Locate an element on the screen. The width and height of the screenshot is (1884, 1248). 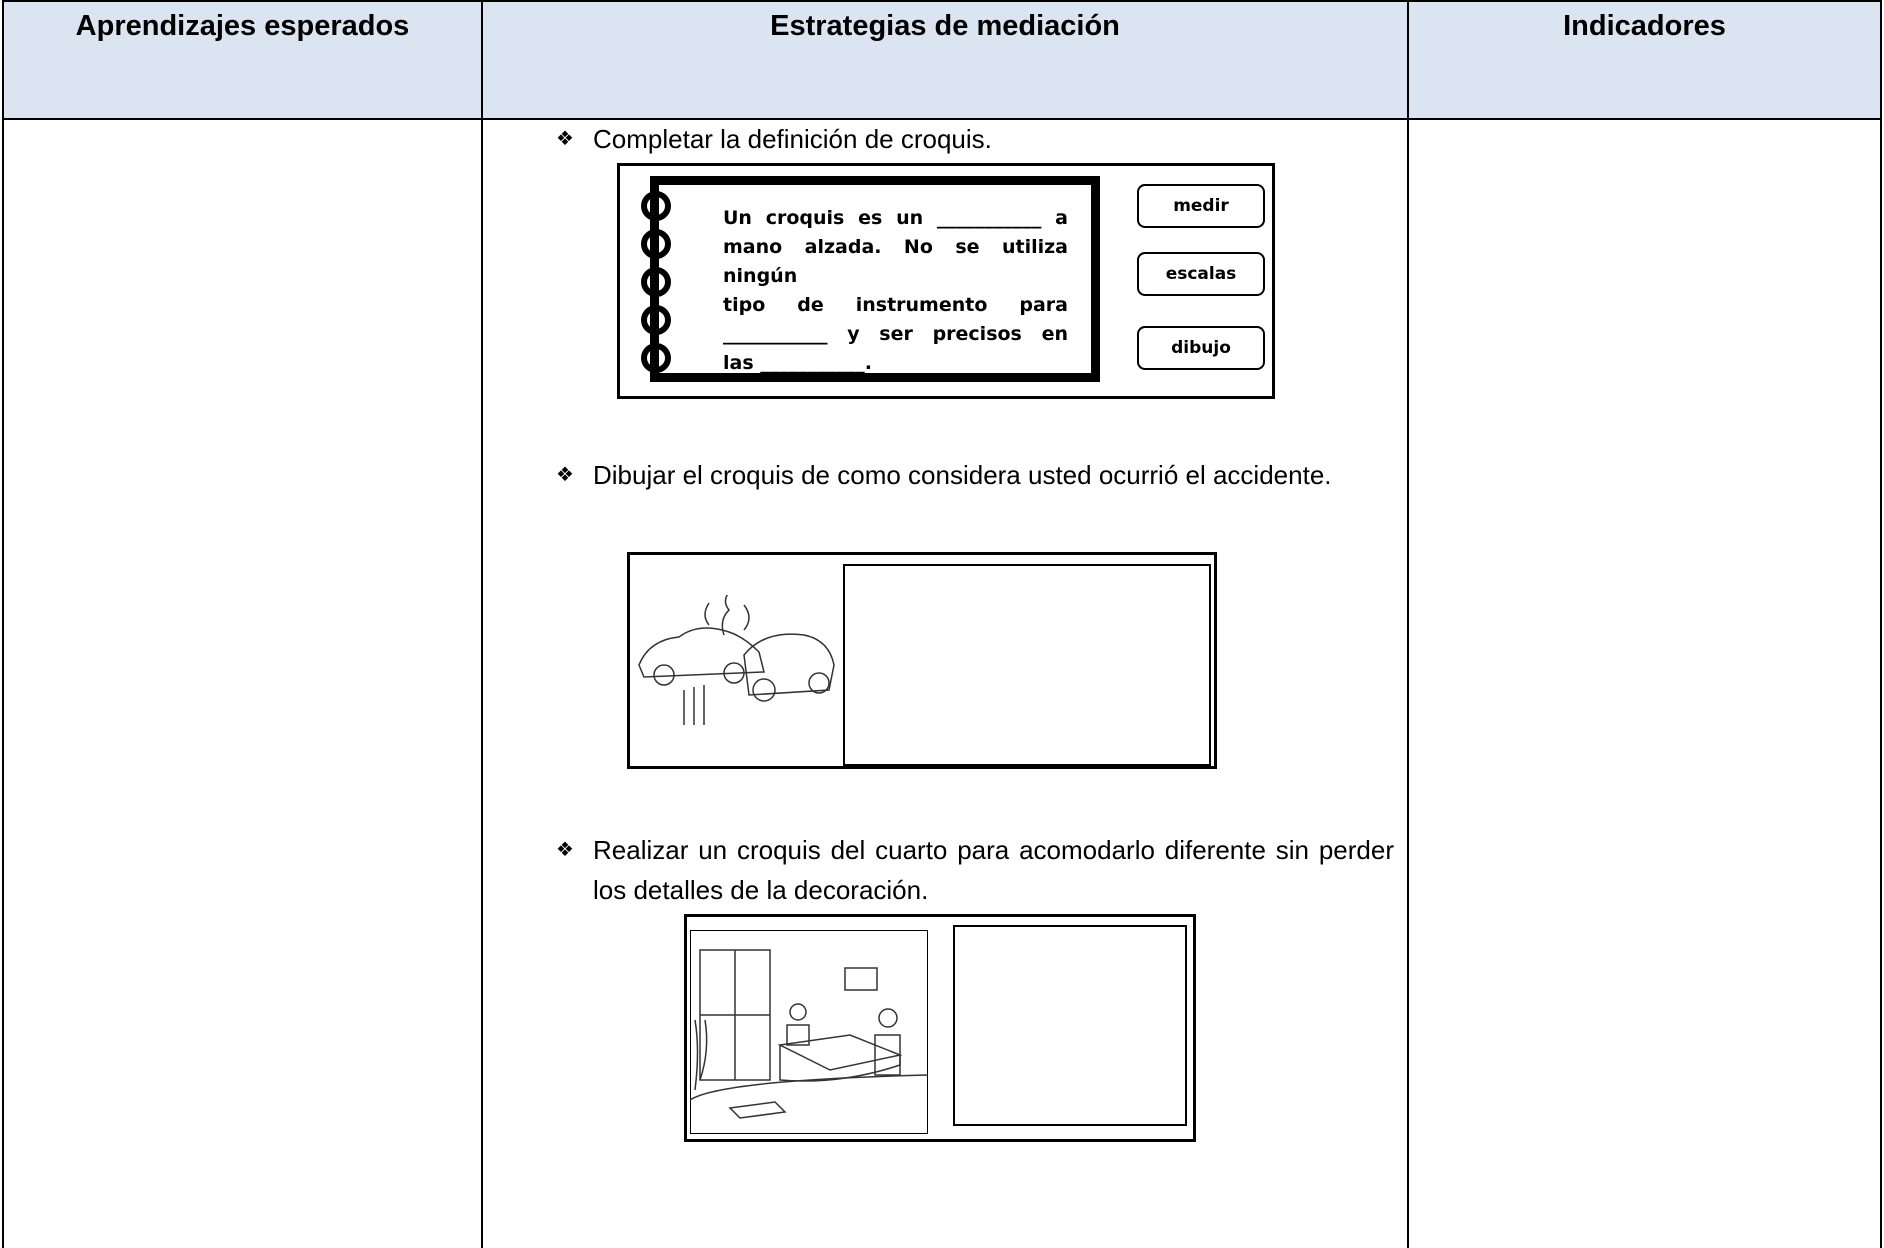
line: mano alzada. No se utiliza ningún is located at coordinates (895, 261).